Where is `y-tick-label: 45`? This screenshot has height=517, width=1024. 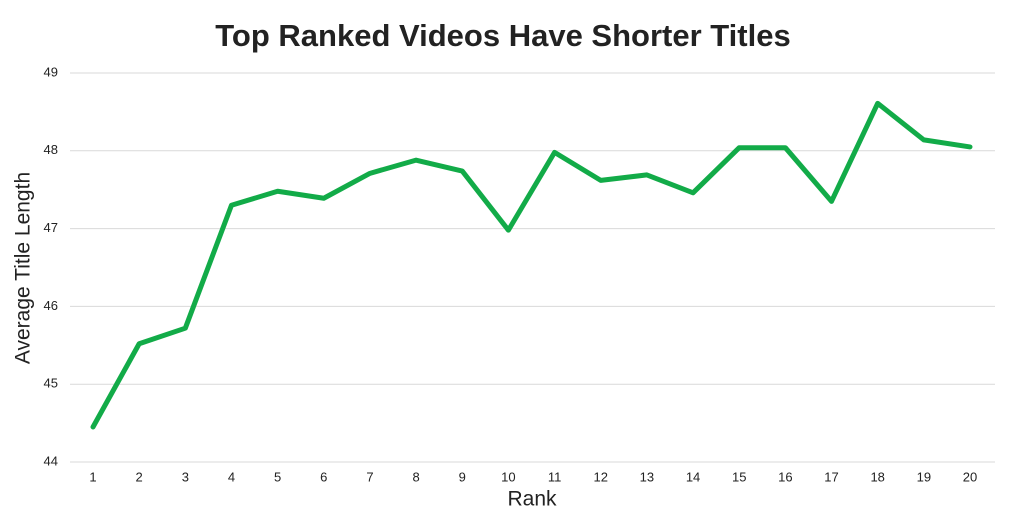
y-tick-label: 45 is located at coordinates (51, 383).